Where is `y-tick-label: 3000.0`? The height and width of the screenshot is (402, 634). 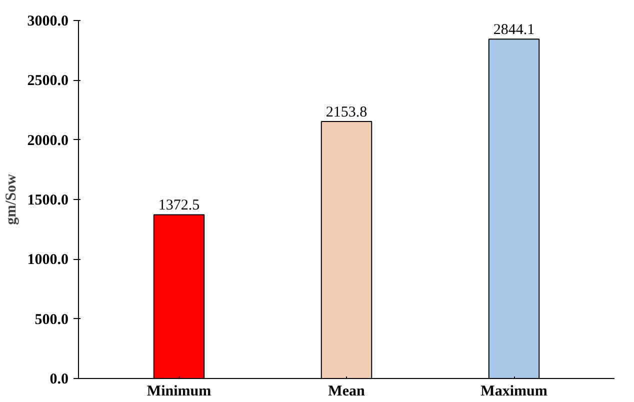
y-tick-label: 3000.0 is located at coordinates (47, 22).